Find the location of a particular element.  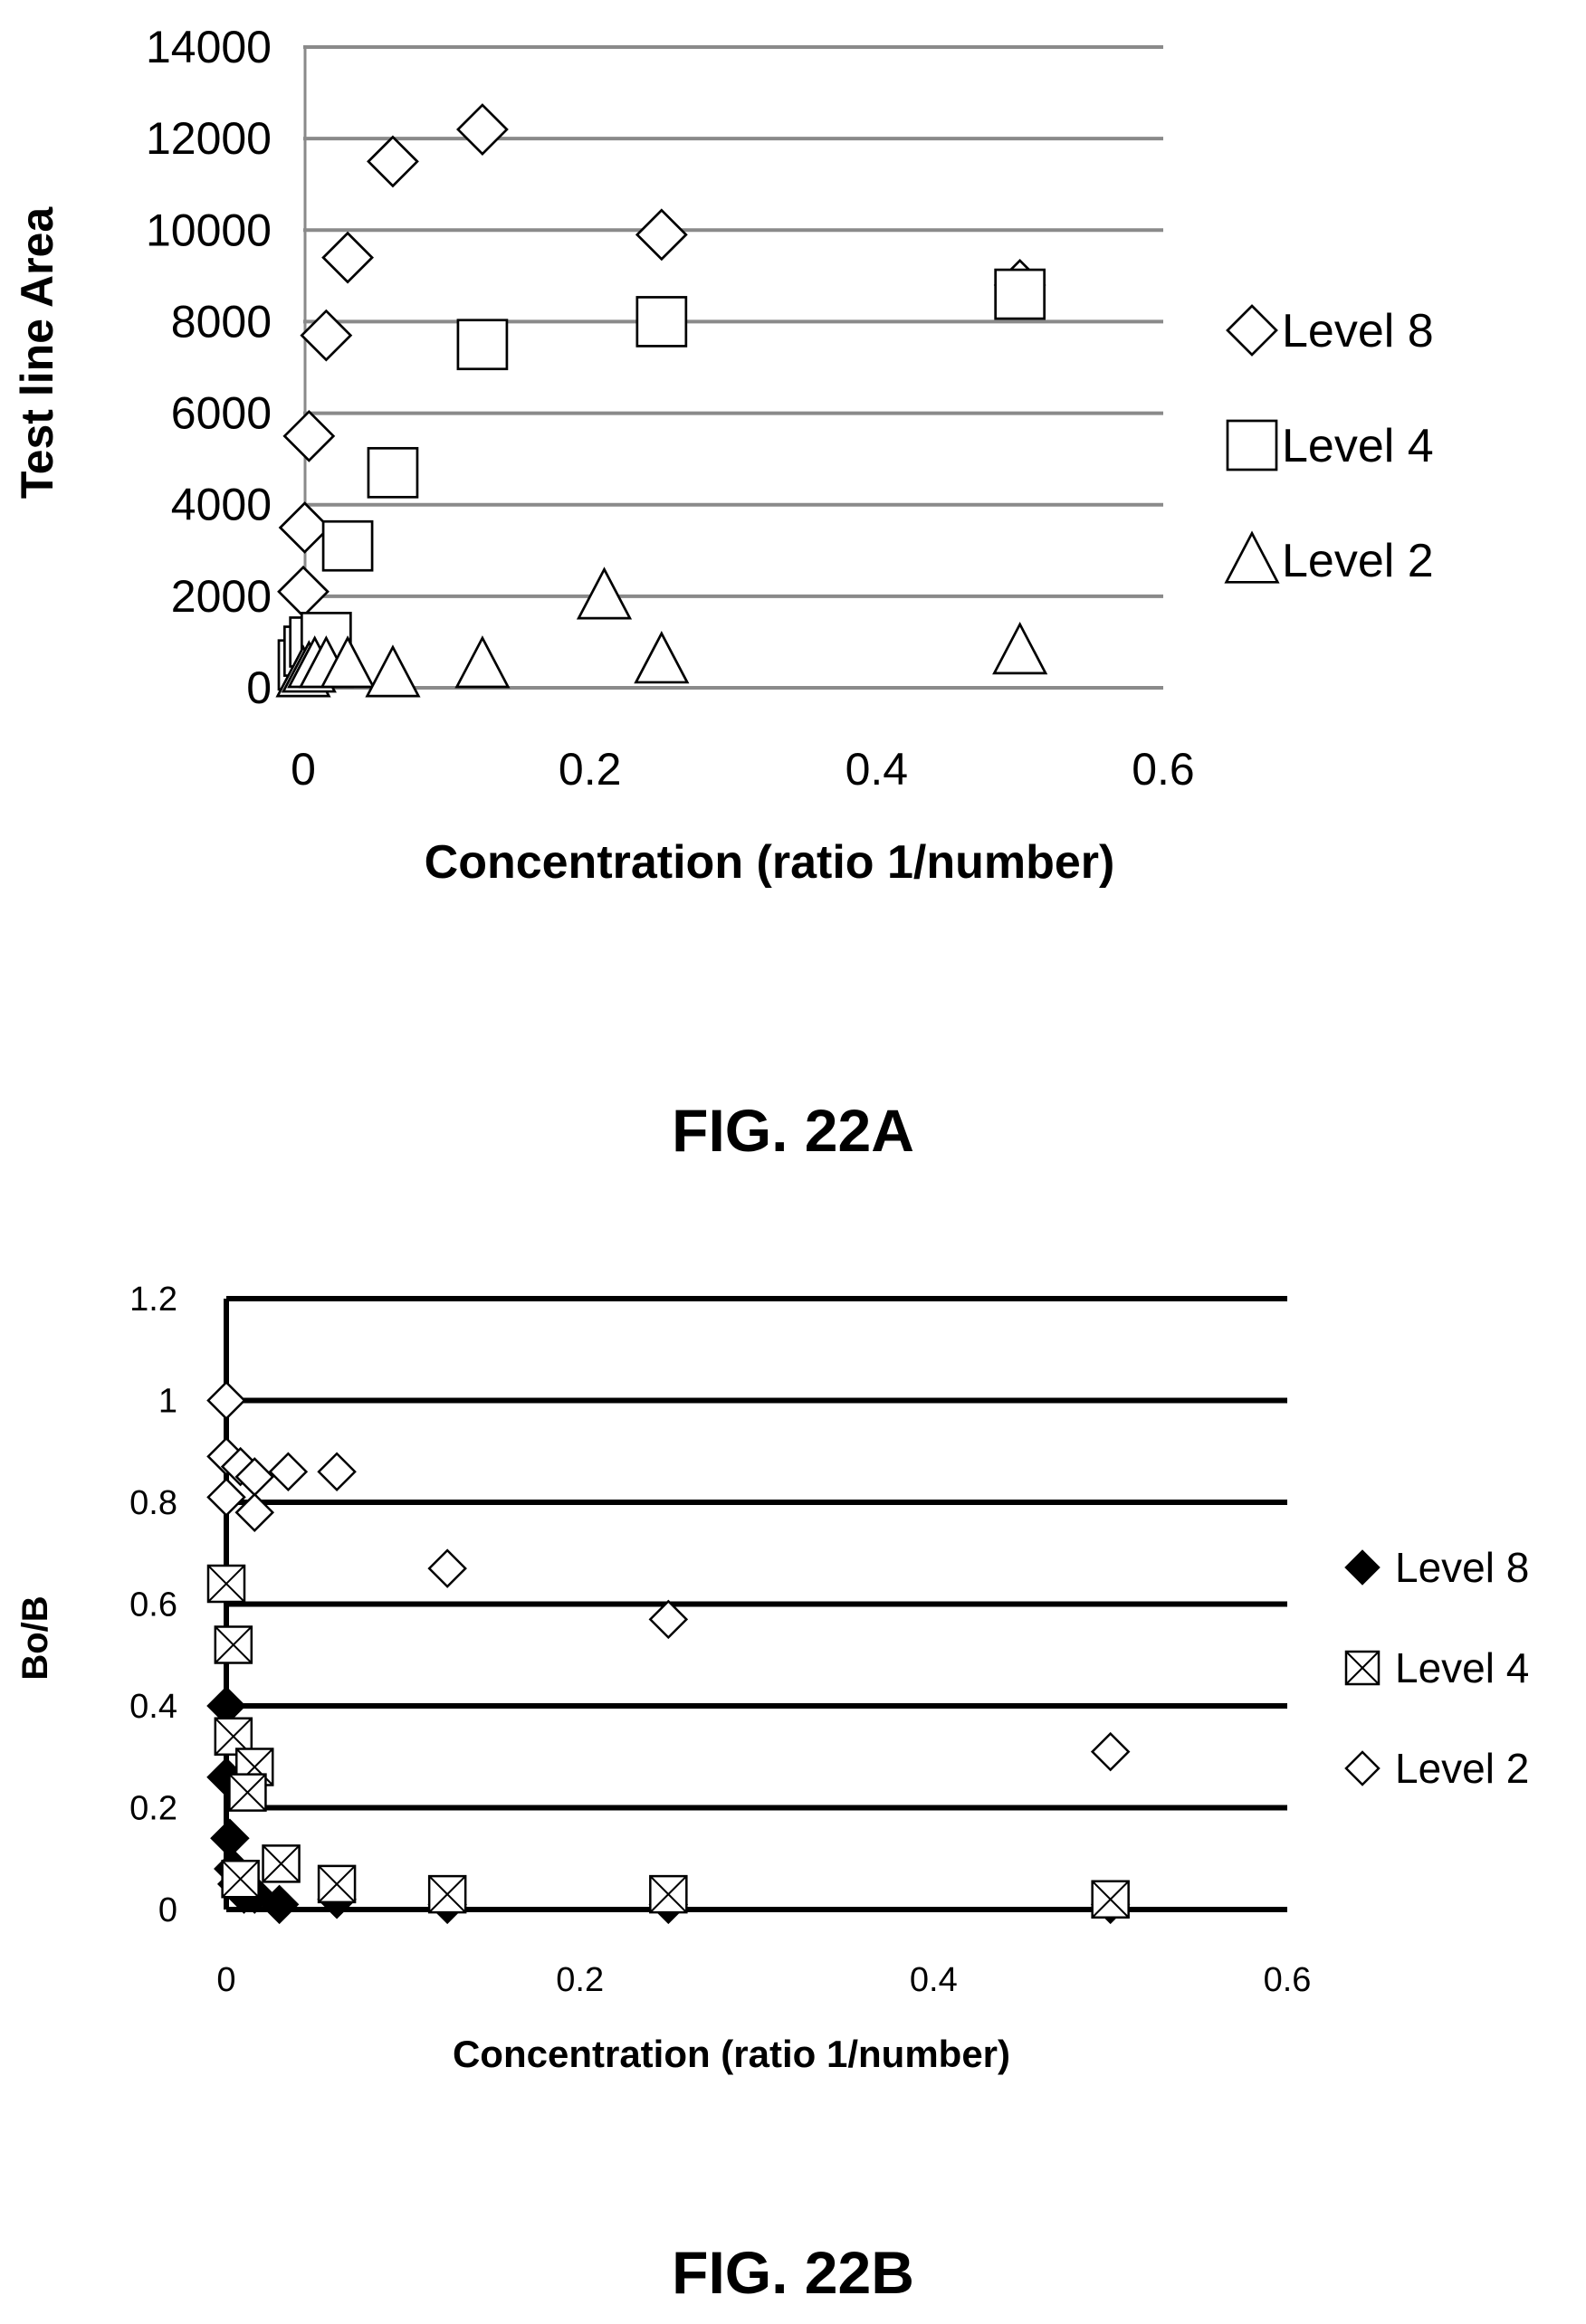

y-tick-label: 8000 is located at coordinates (221, 322).